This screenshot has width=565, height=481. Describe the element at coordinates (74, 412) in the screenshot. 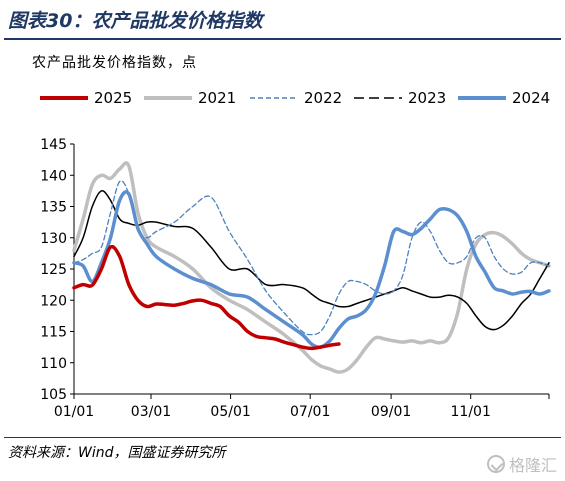

I see `x-tick-label: 01/01` at that location.